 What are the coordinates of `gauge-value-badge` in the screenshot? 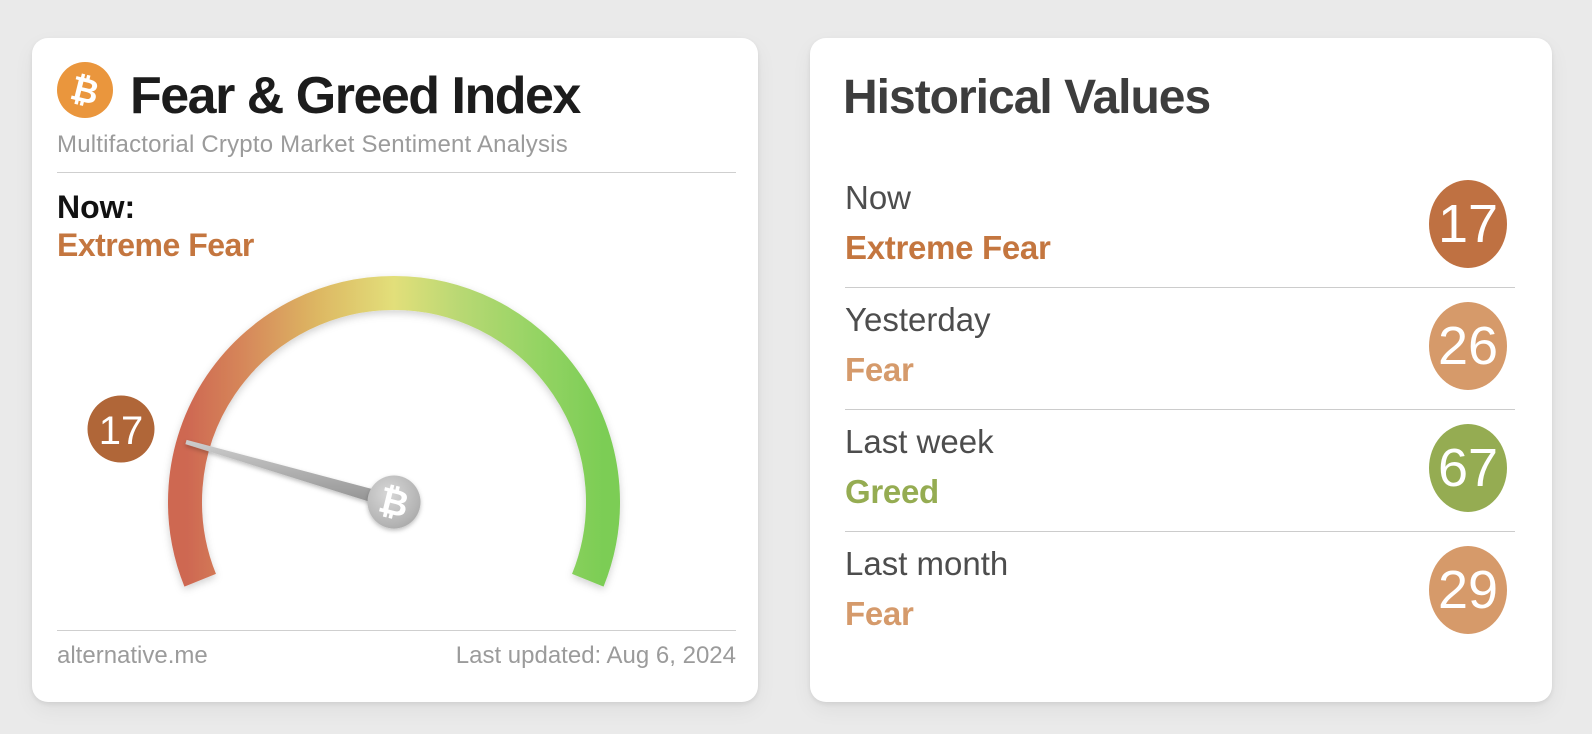 It's located at (121, 429).